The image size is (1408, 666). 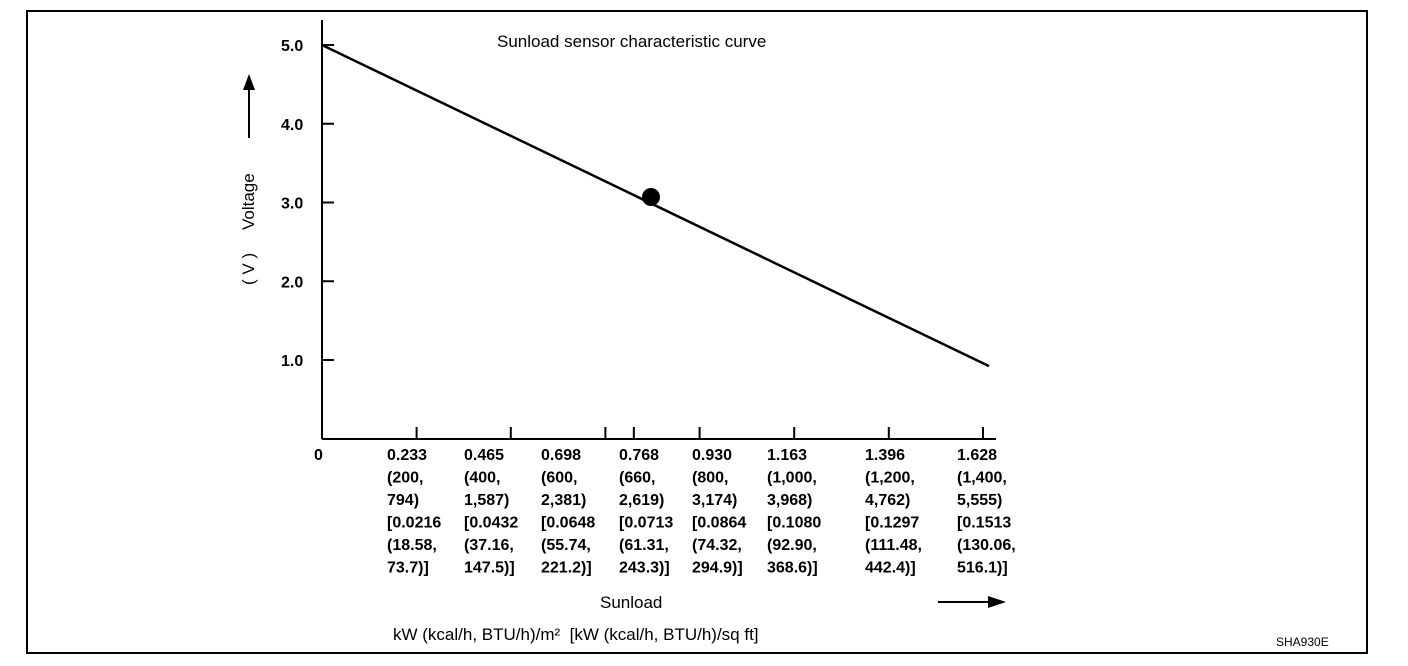 What do you see at coordinates (292, 282) in the screenshot?
I see `y-tick-label: 2.0` at bounding box center [292, 282].